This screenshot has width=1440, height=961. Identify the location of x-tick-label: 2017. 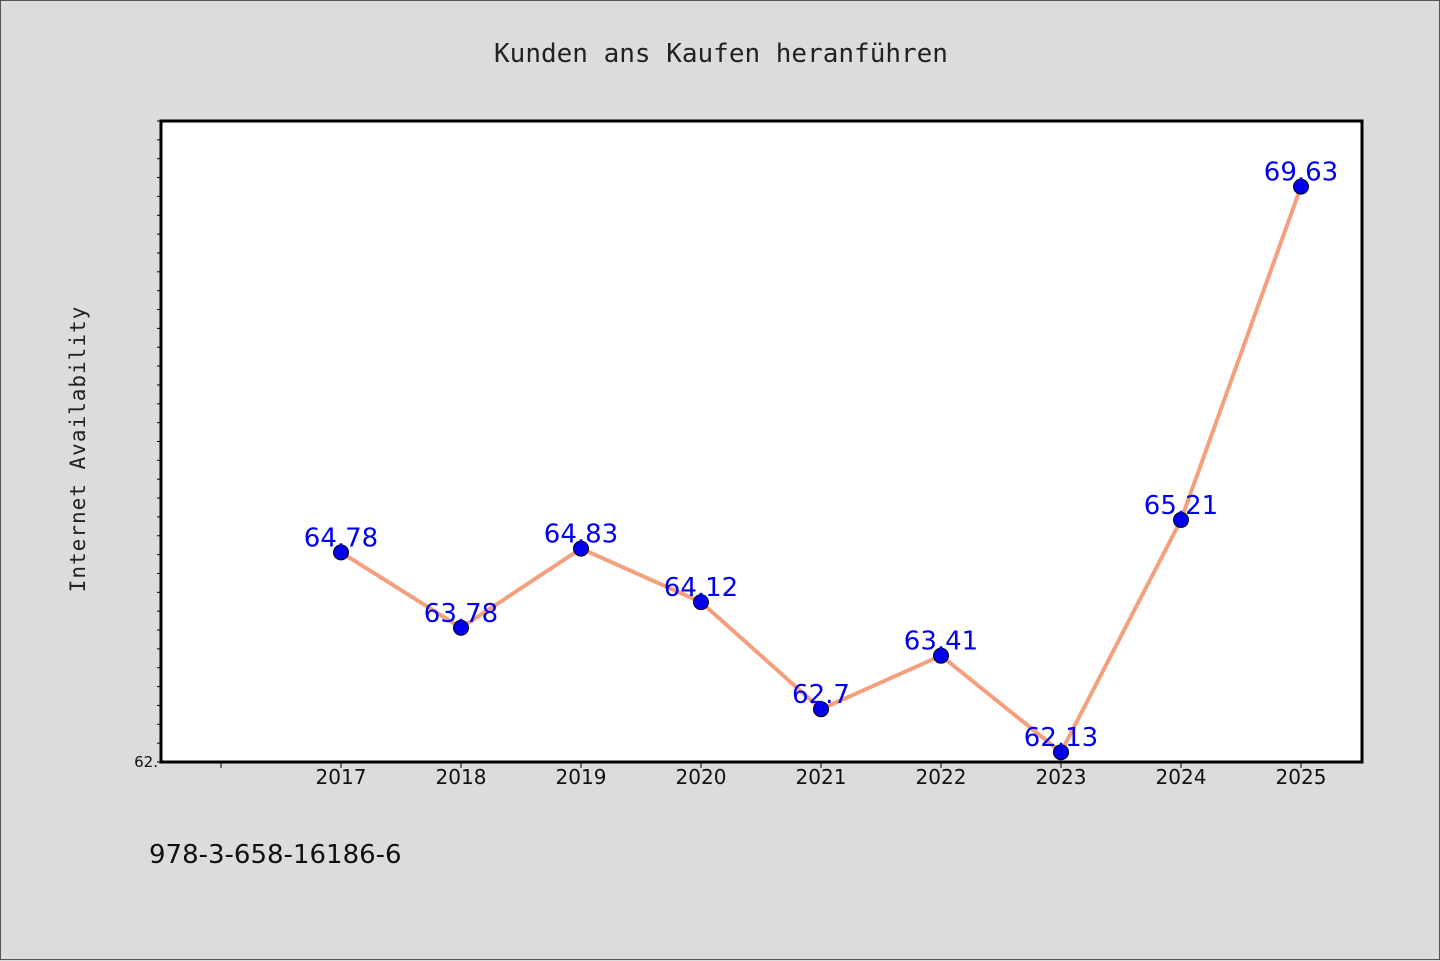
(341, 777).